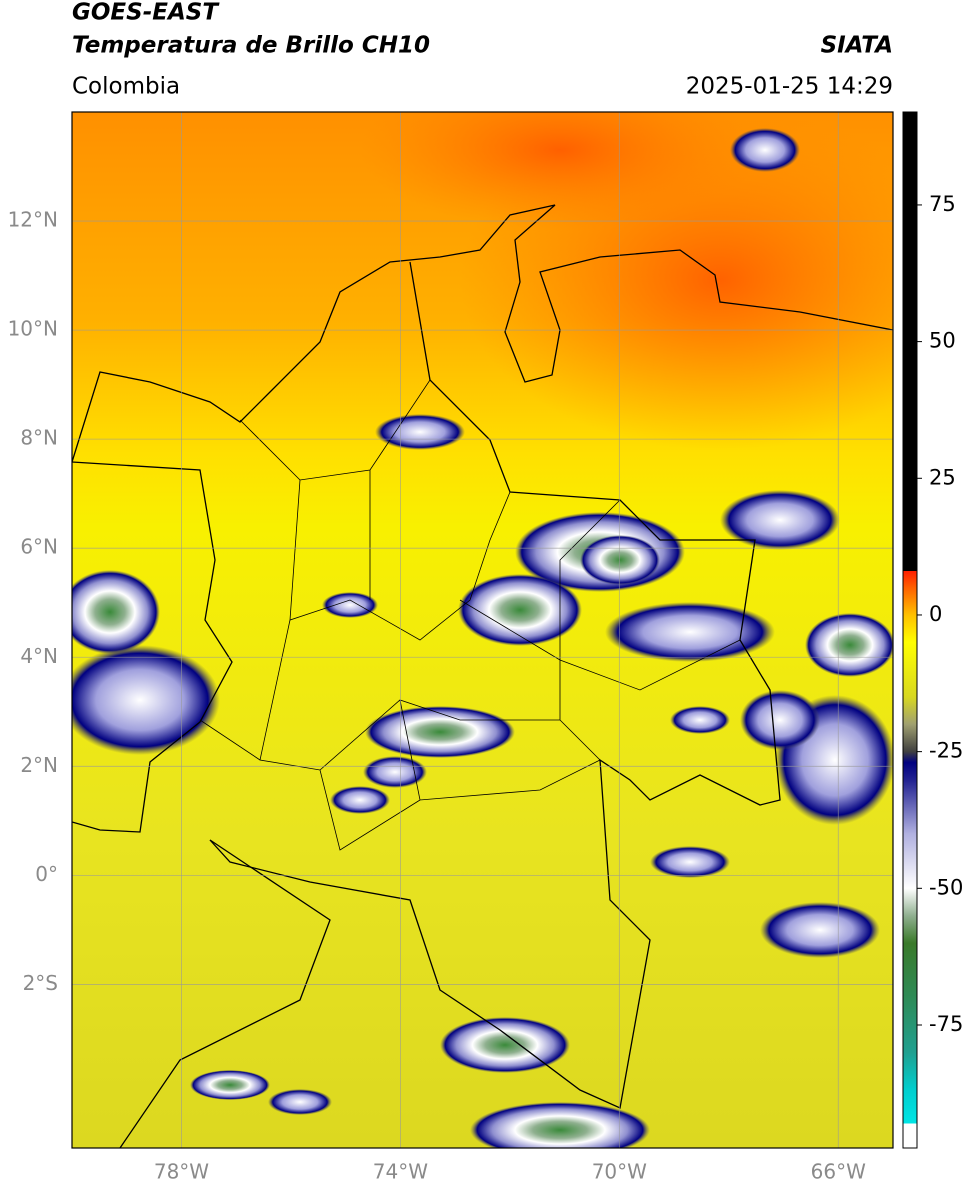  I want to click on region: Colombia, so click(126, 87).